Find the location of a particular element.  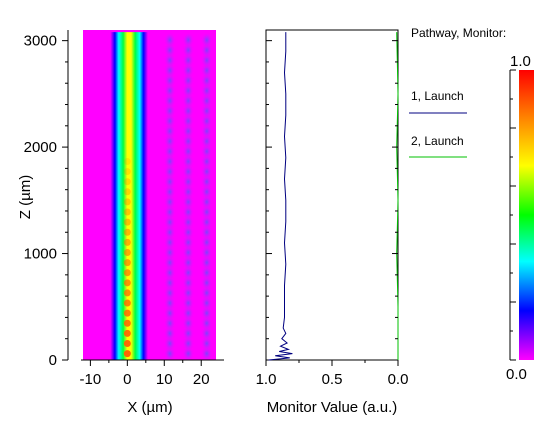

colorbar: 1.0 0.0 is located at coordinates (520, 218).